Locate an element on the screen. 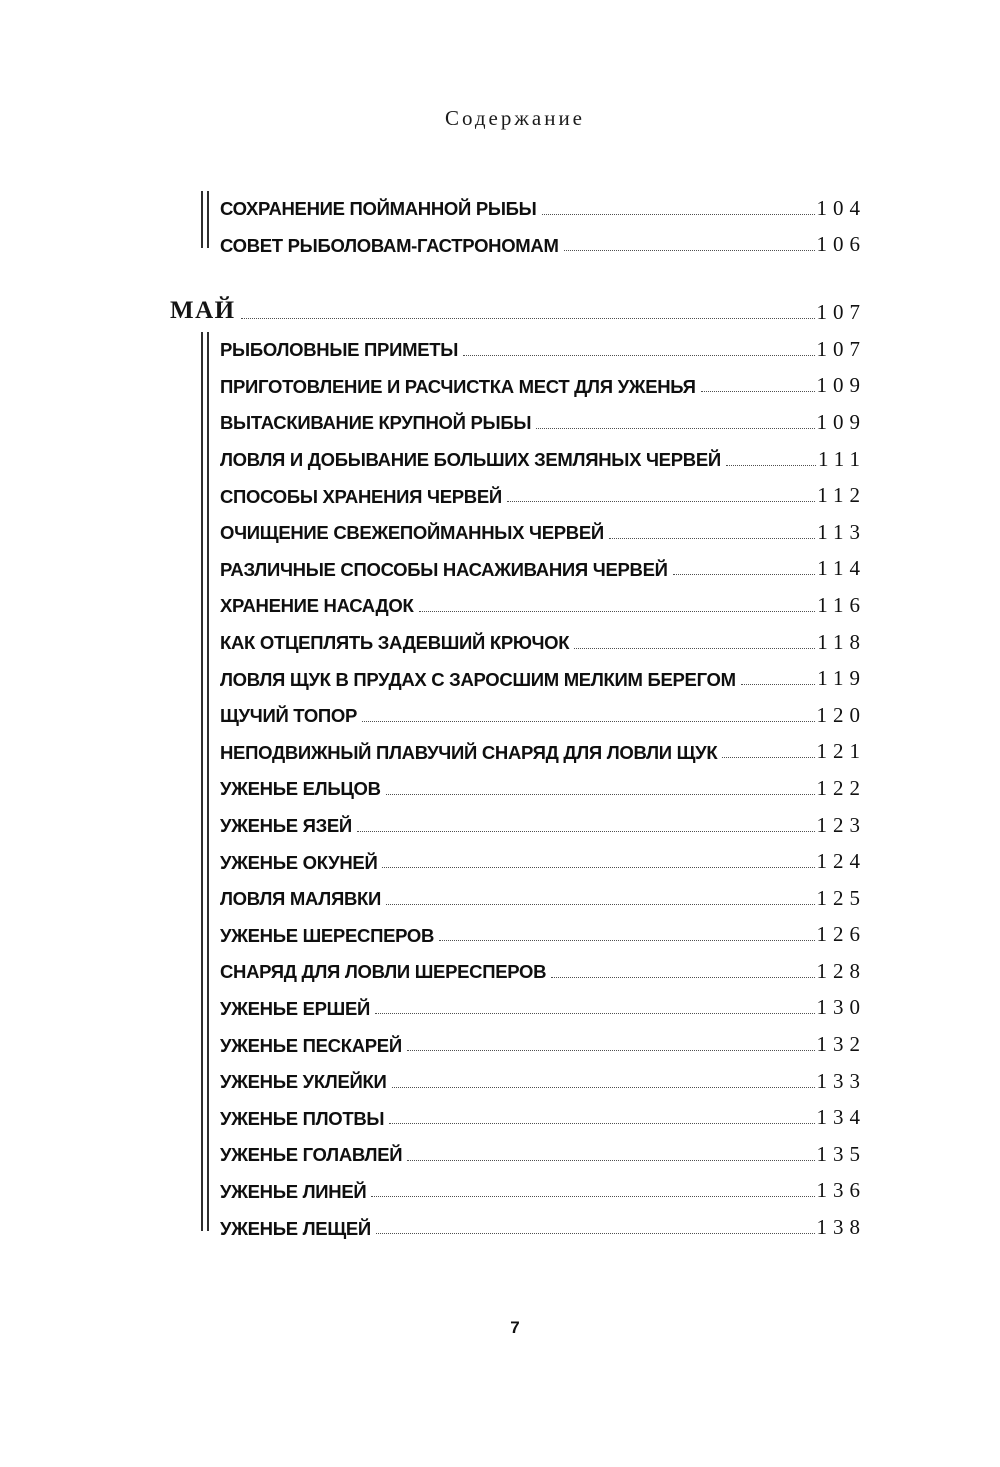 The width and height of the screenshot is (1000, 1467). toc-entry-row: УЖЕНЬЕ УКЛЕЙКИ 133 is located at coordinates (540, 1073).